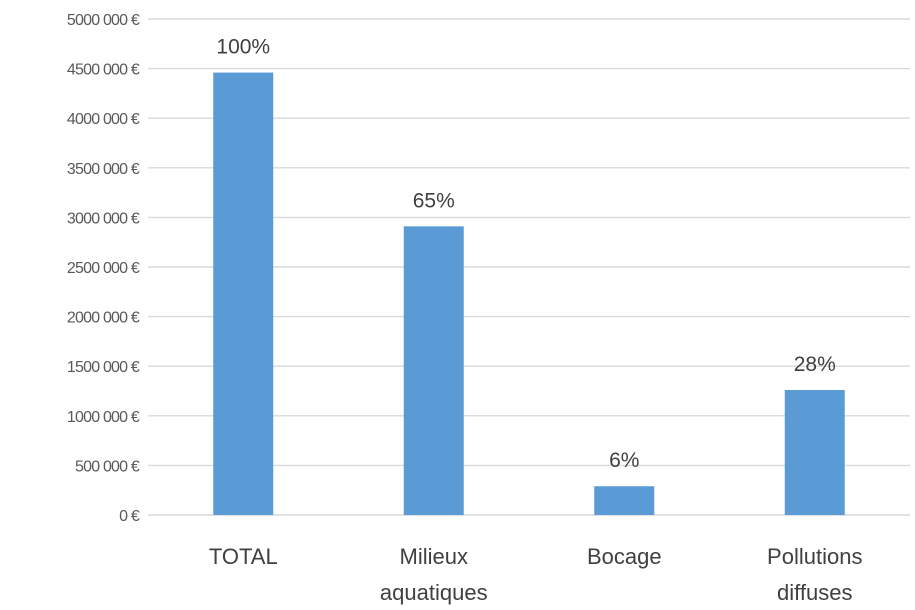 This screenshot has height=610, width=915. What do you see at coordinates (814, 574) in the screenshot?
I see `x-tick-label: Pollutions diffuses` at bounding box center [814, 574].